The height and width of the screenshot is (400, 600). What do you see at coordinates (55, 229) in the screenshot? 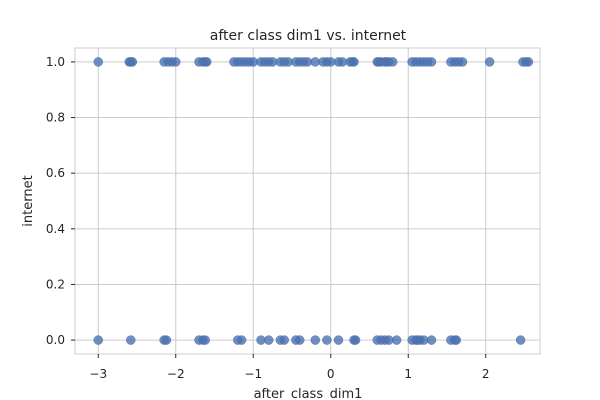
I see `y-tick-label: 0.4` at bounding box center [55, 229].